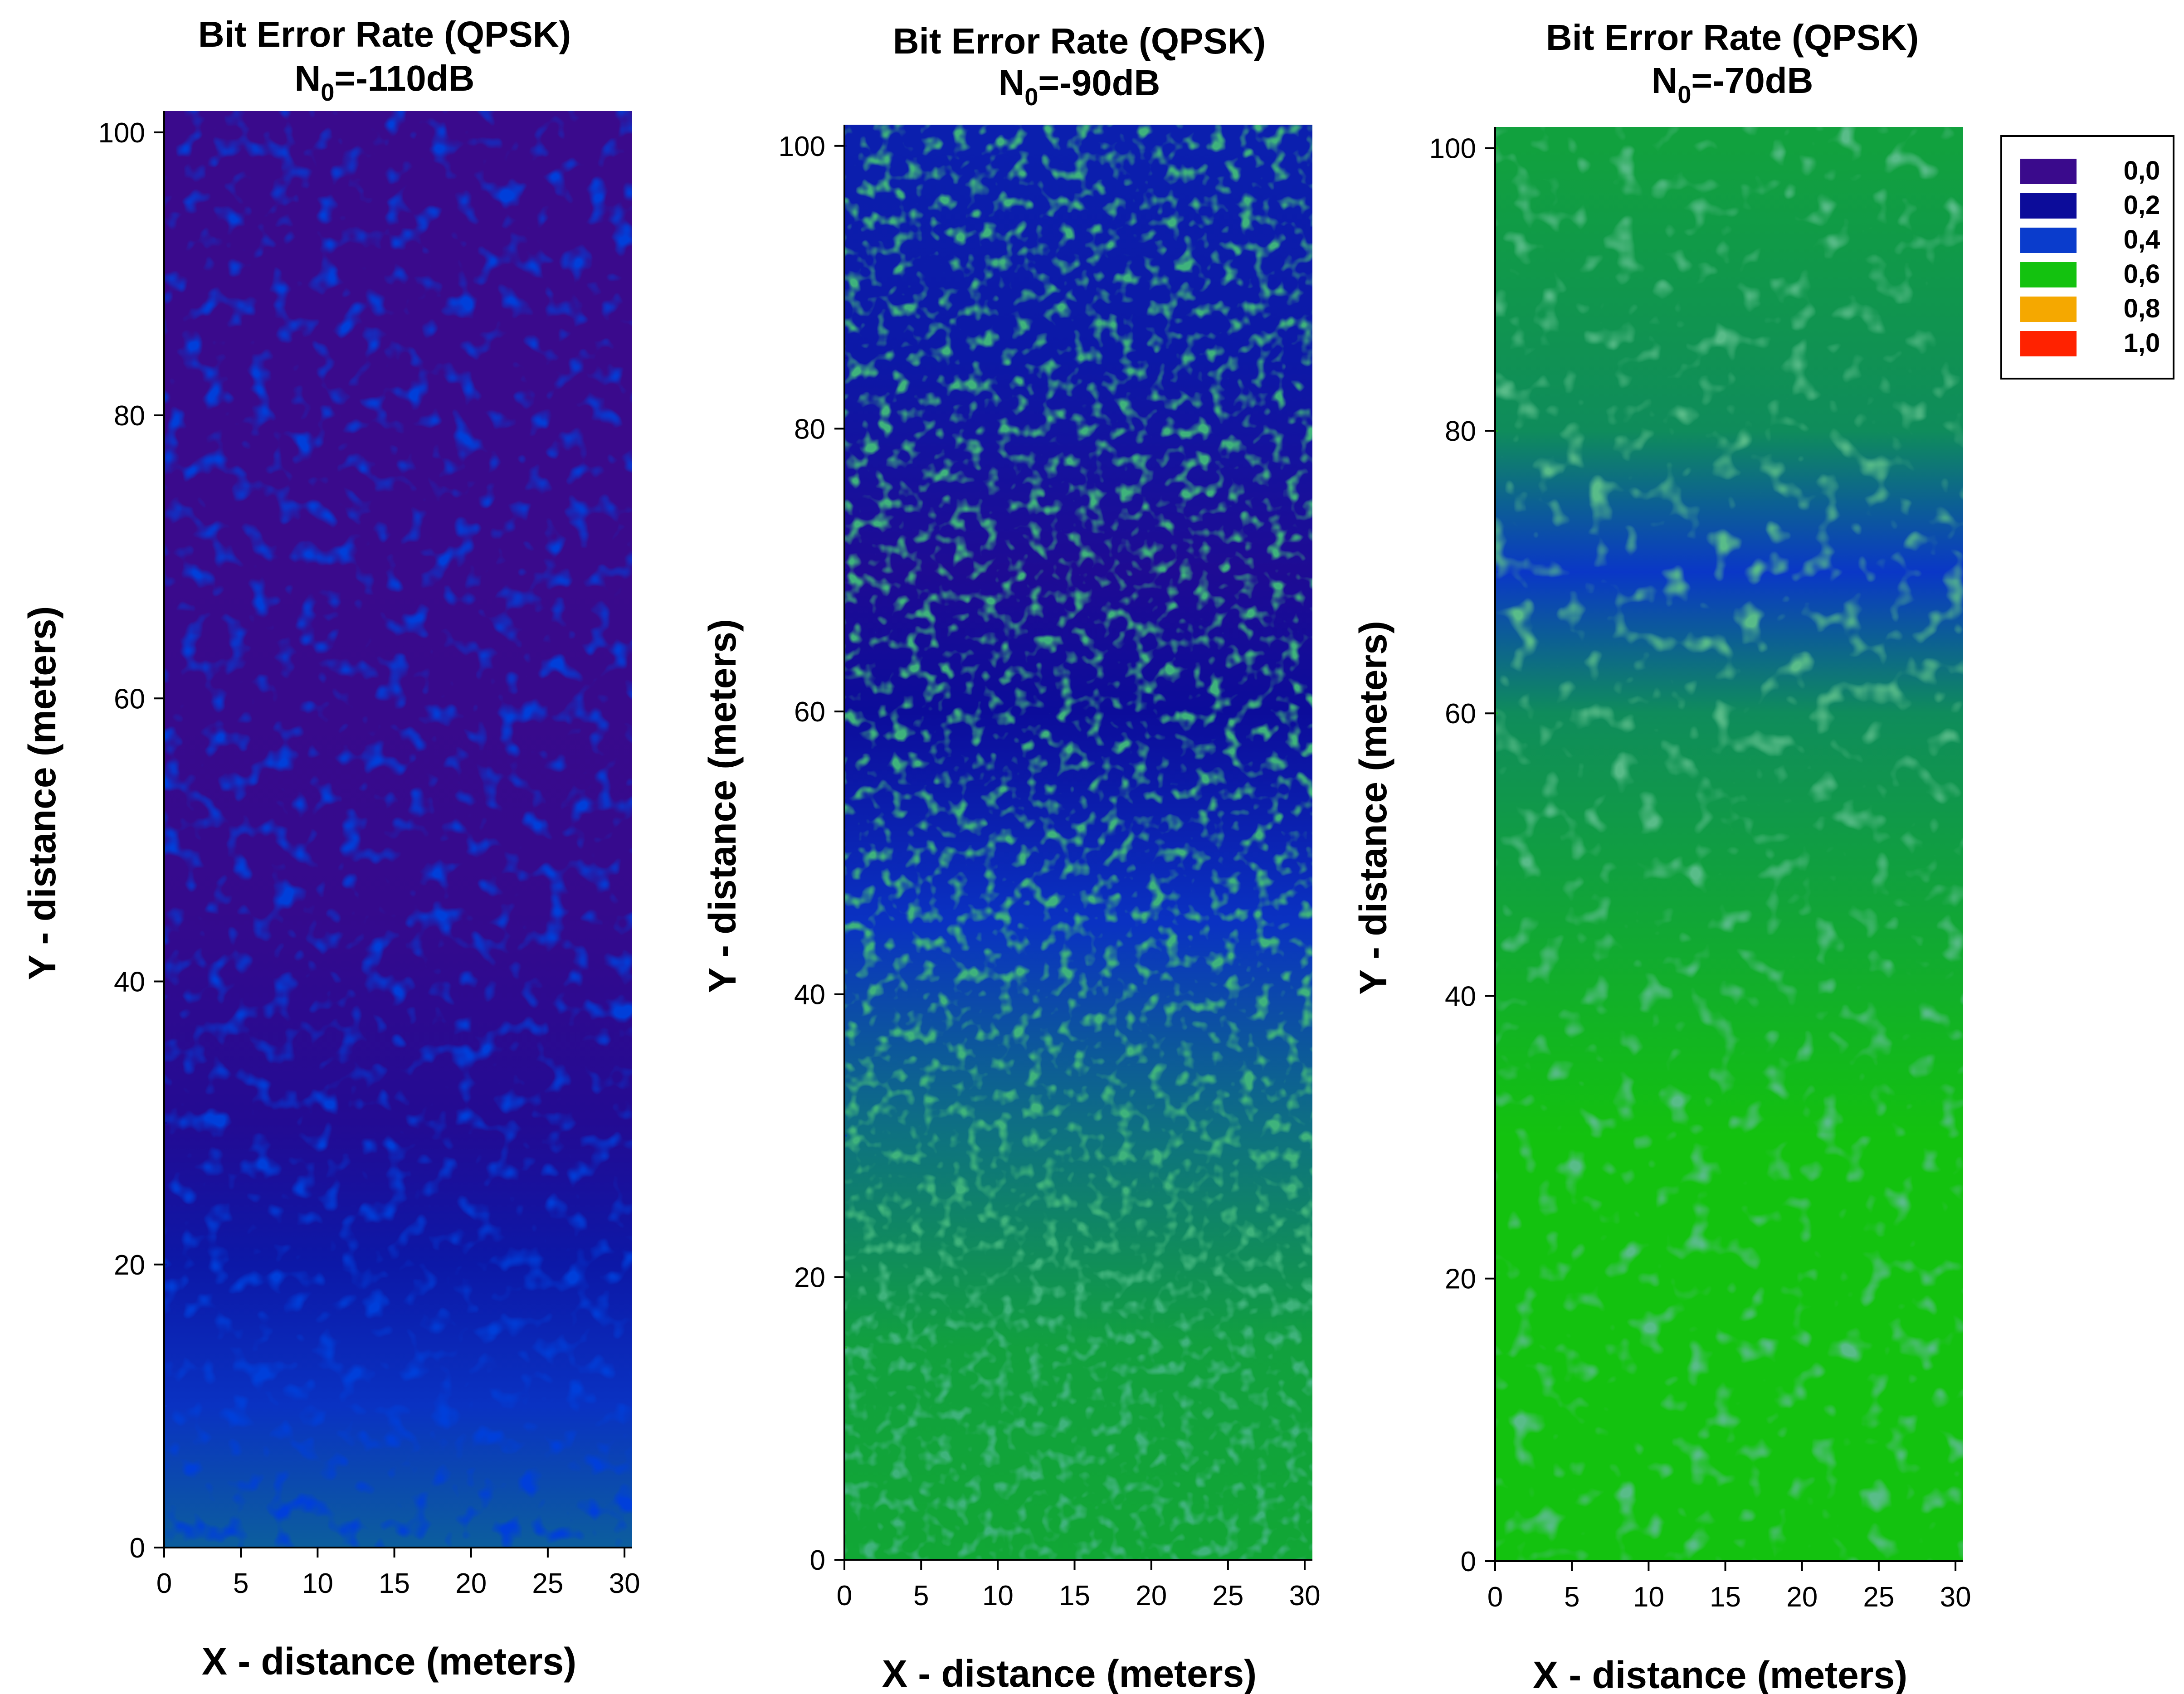  What do you see at coordinates (1099, 83) in the screenshot?
I see `subtitle-value: =-90dB` at bounding box center [1099, 83].